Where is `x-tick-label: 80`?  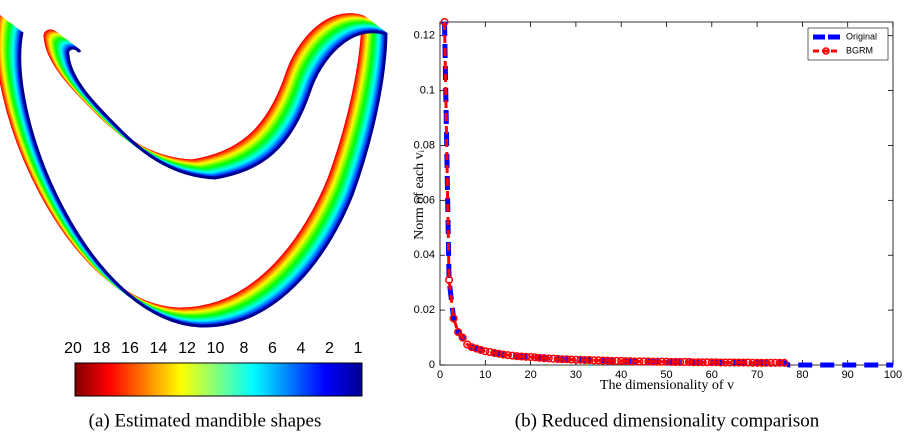 x-tick-label: 80 is located at coordinates (802, 375).